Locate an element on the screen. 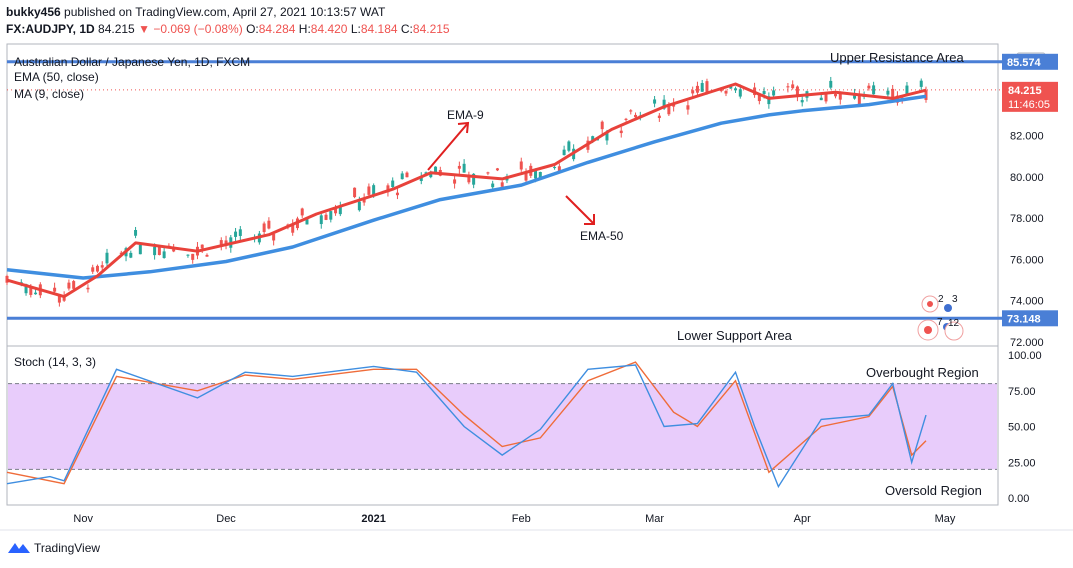 The image size is (1073, 568). event-count-d: 12 is located at coordinates (954, 323).